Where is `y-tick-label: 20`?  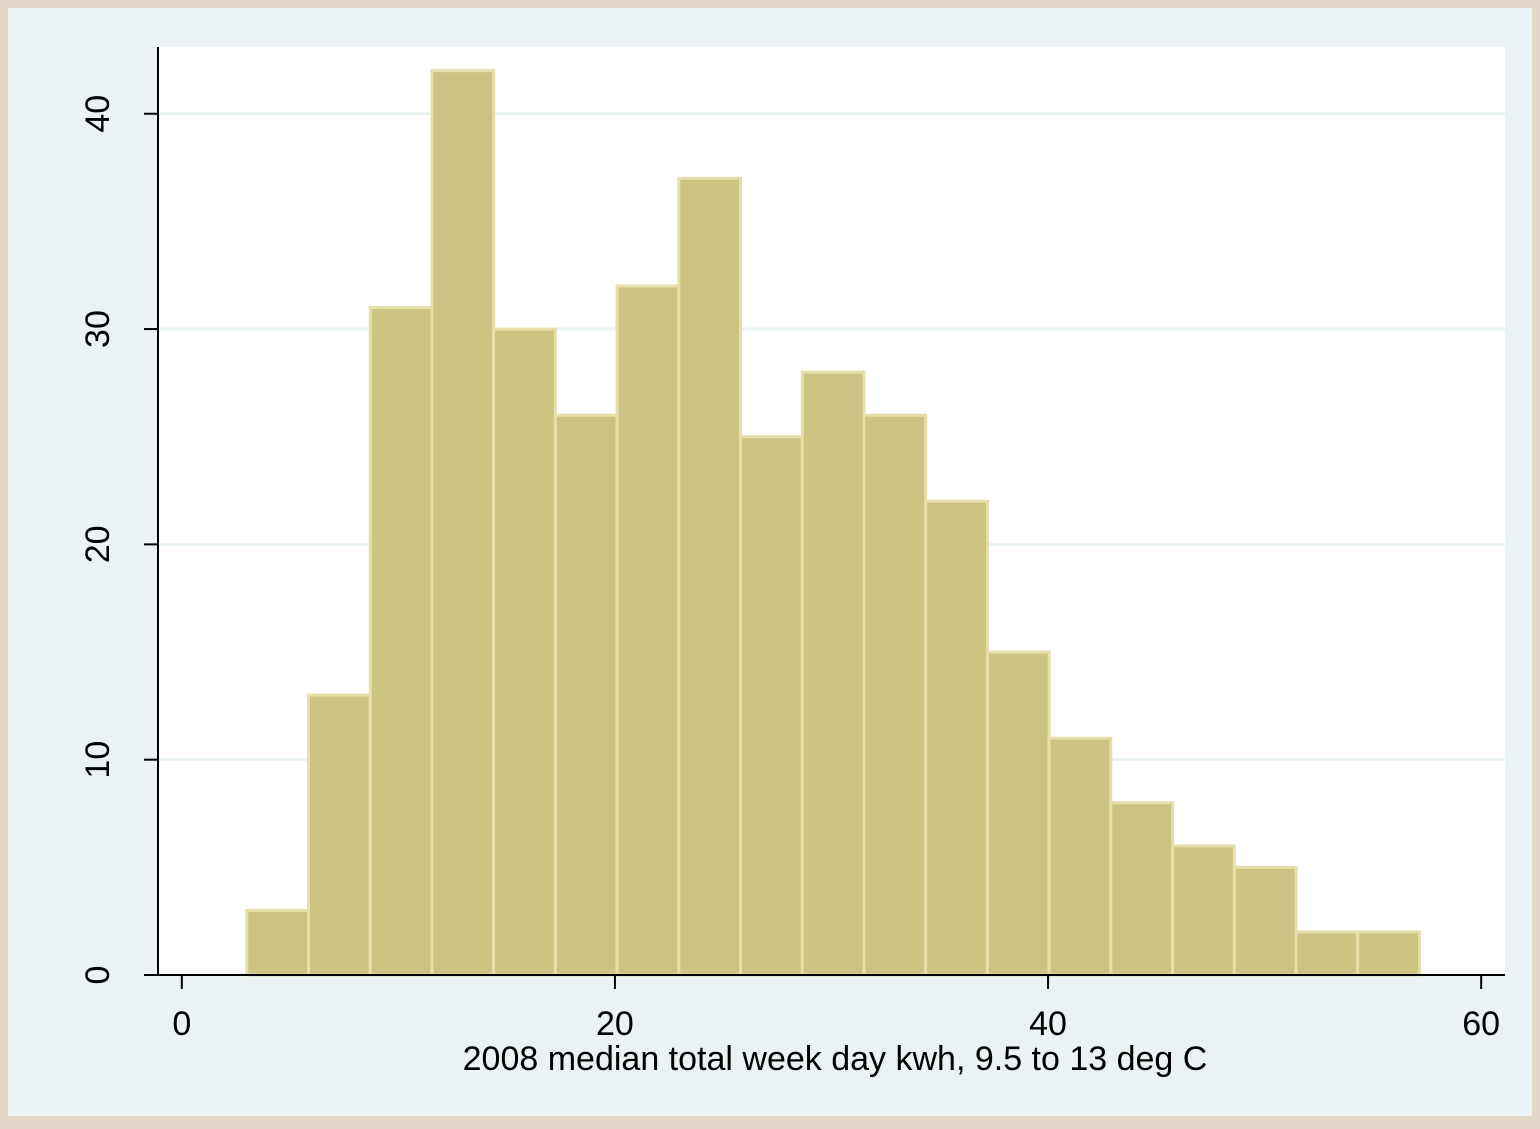
y-tick-label: 20 is located at coordinates (98, 544).